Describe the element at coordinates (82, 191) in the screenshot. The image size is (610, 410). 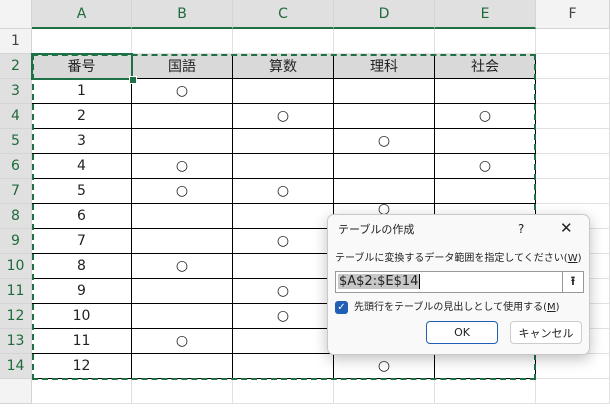
I see `cell: 5` at that location.